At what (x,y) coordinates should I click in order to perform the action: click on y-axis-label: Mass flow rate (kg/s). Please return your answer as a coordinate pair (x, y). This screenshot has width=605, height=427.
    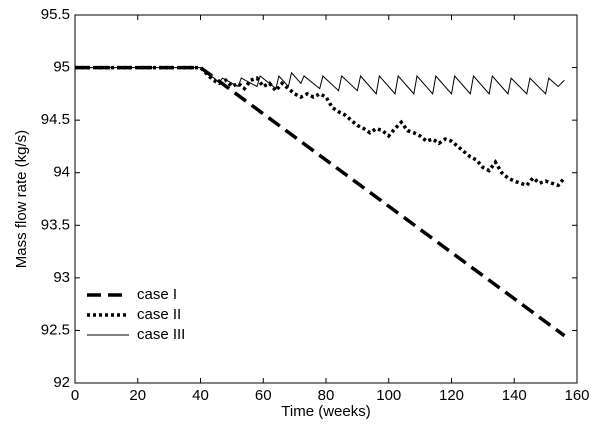
    Looking at the image, I should click on (21, 199).